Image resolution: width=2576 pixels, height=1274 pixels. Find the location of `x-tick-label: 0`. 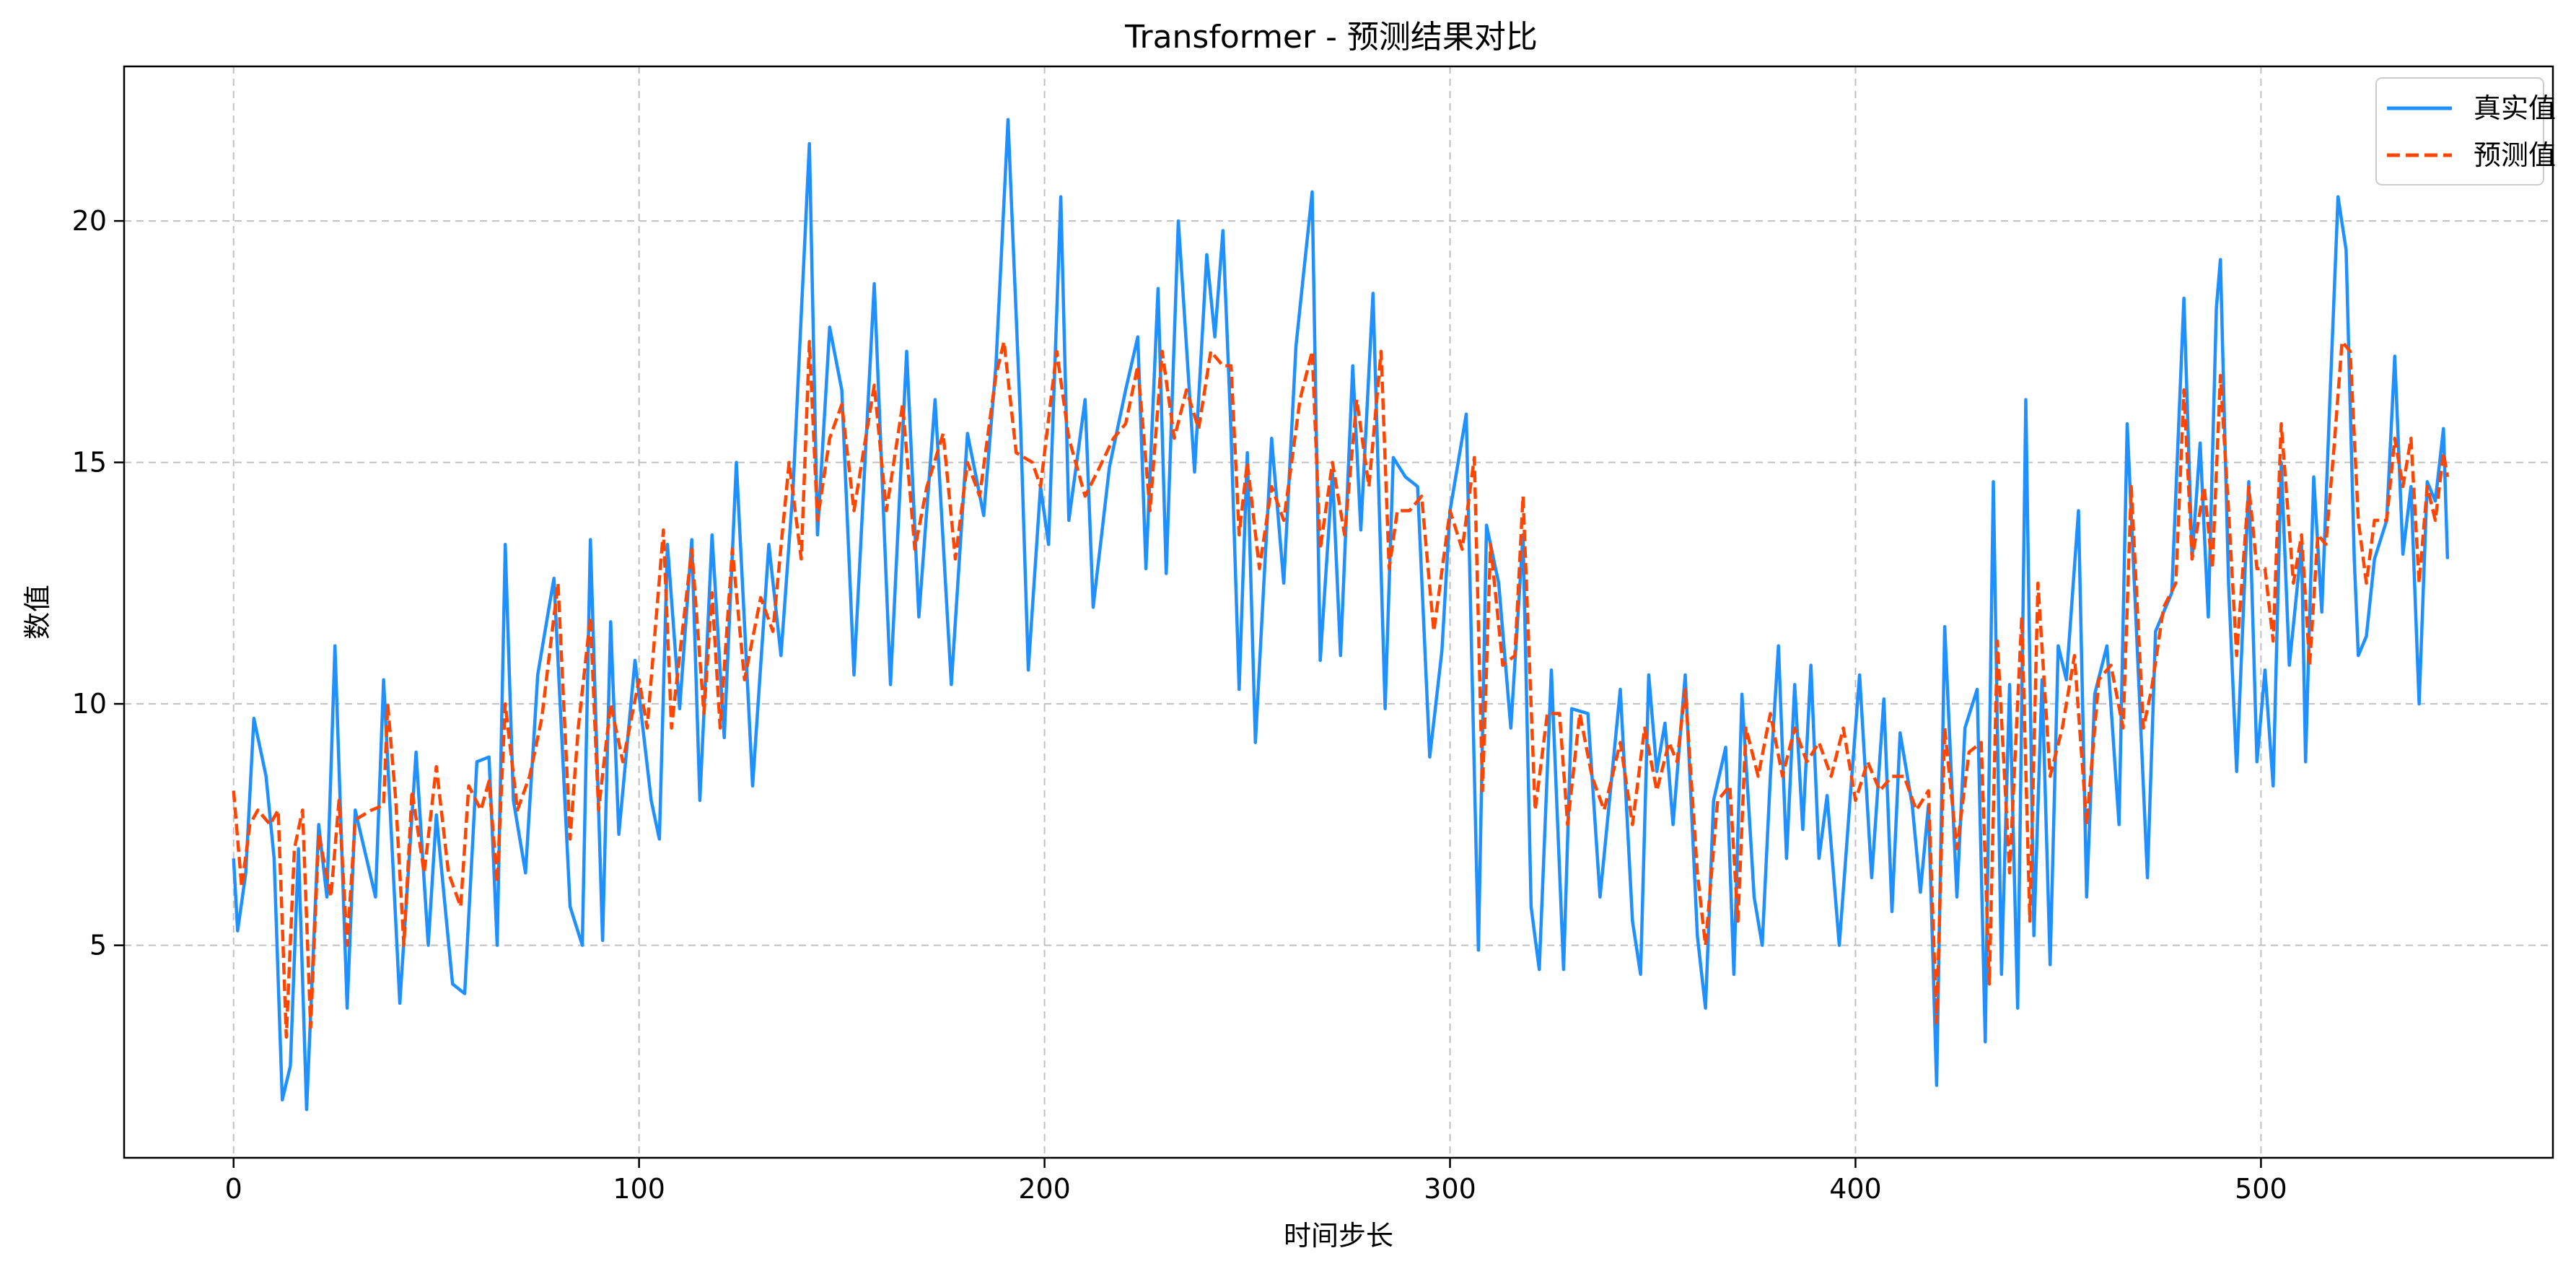

x-tick-label: 0 is located at coordinates (233, 1189).